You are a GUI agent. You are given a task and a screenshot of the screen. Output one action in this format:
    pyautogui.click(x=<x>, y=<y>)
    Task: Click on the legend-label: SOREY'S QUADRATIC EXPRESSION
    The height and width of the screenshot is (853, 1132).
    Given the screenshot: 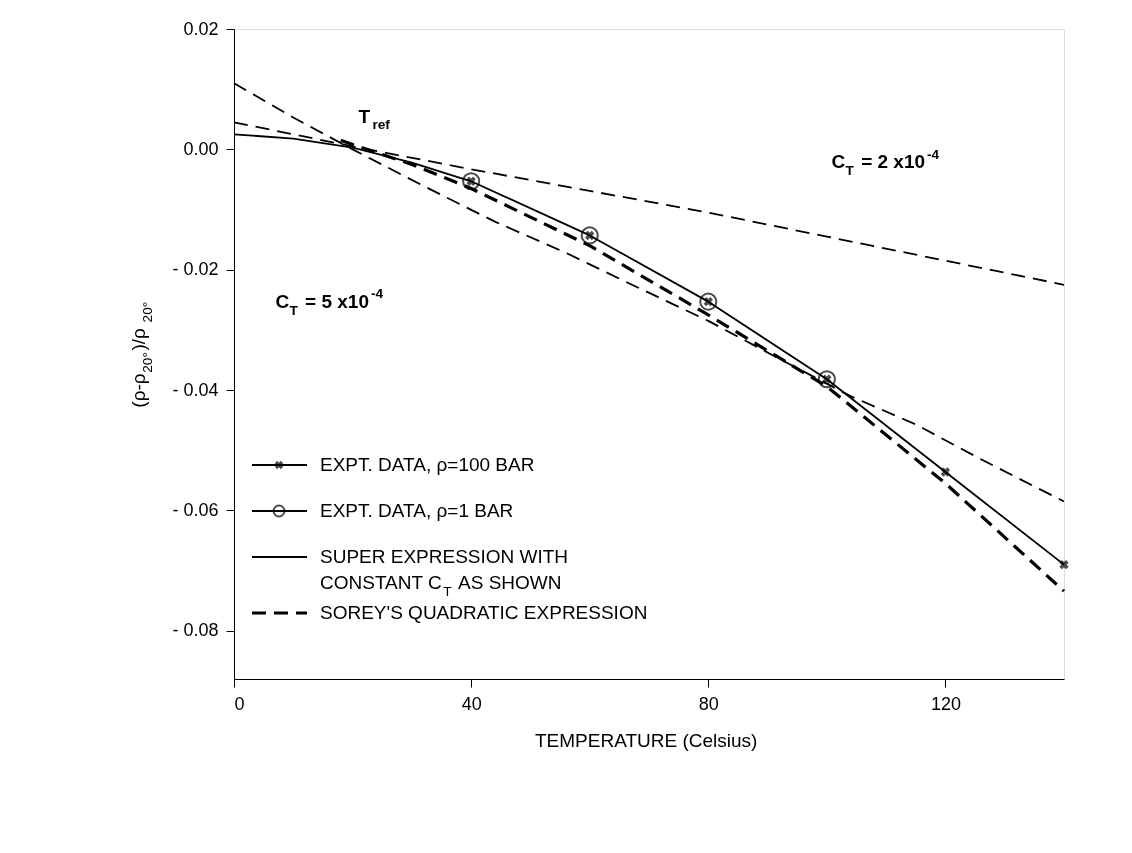 What is the action you would take?
    pyautogui.click(x=484, y=612)
    